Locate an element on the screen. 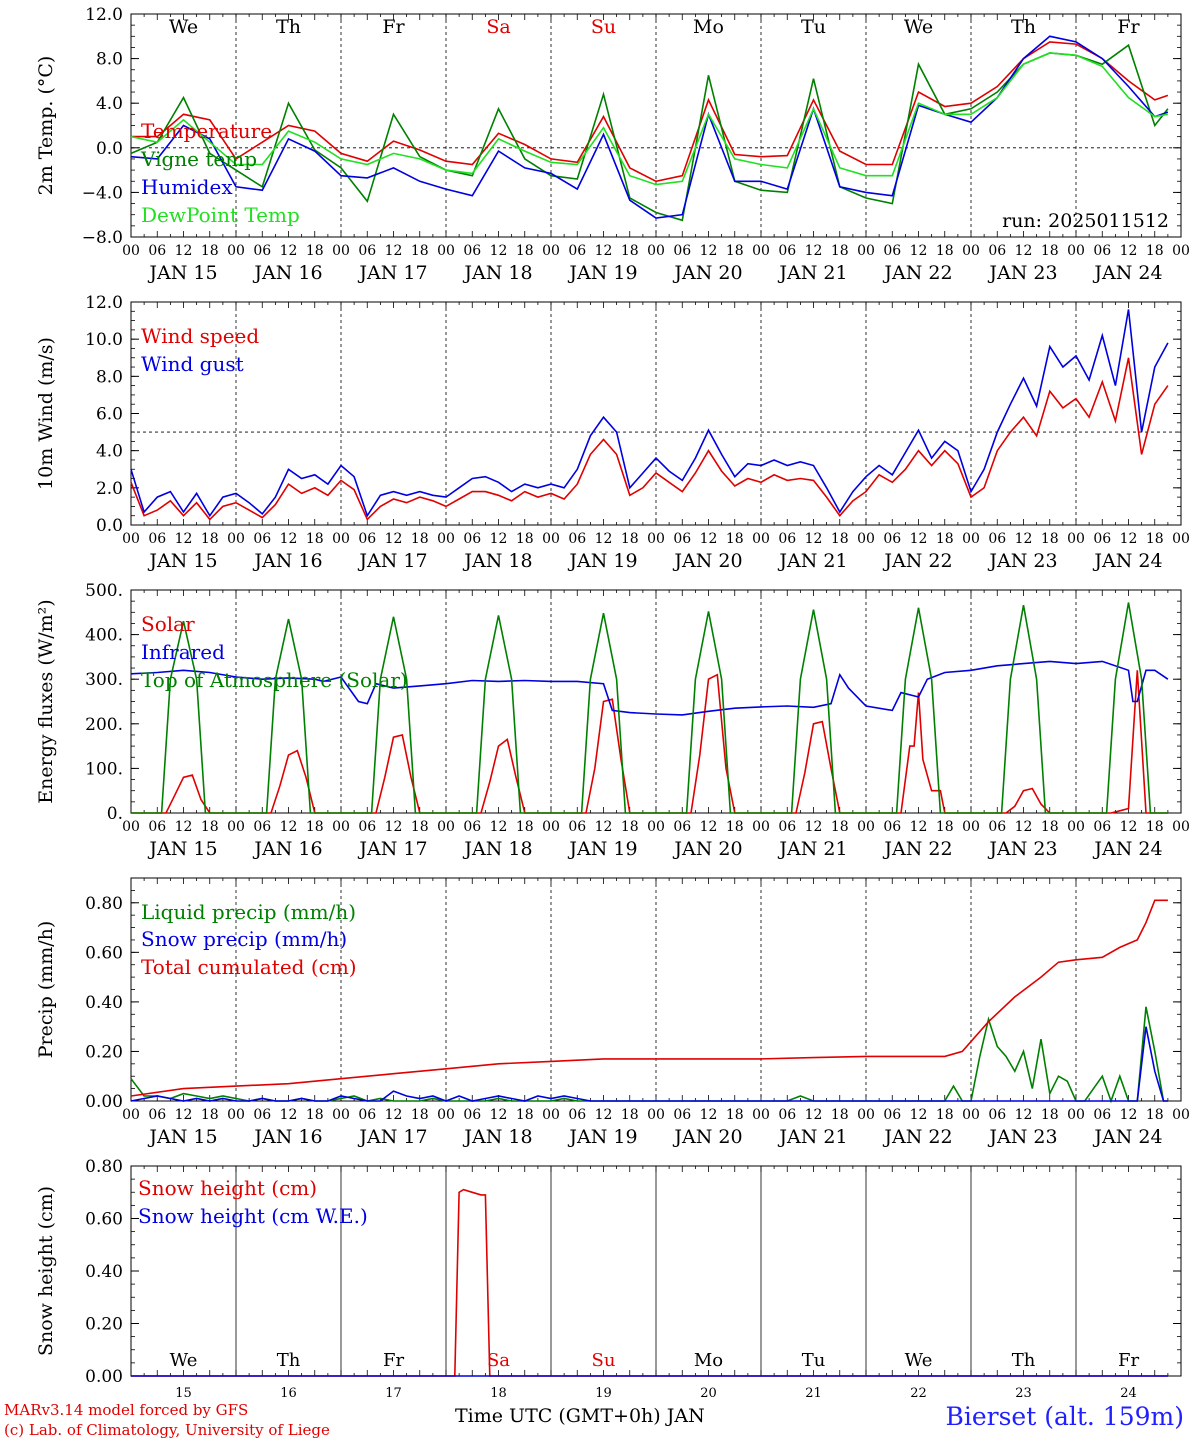 This screenshot has width=1194, height=1440. y-tick-label: 0.0 is located at coordinates (109, 526).